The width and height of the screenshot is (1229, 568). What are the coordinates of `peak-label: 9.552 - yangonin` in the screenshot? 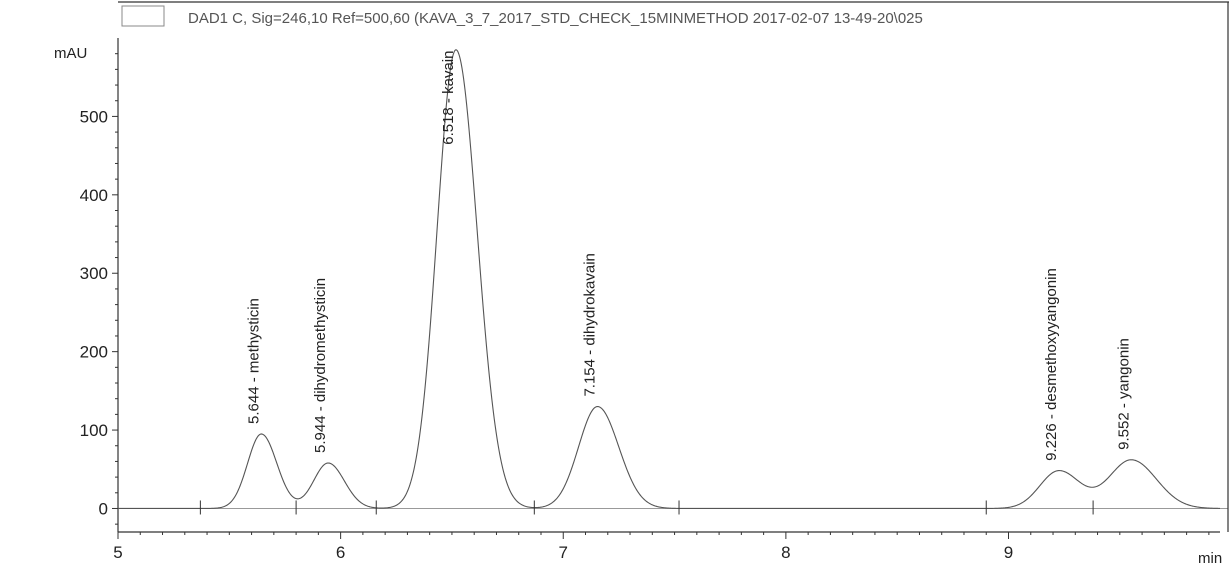 It's located at (1123, 394).